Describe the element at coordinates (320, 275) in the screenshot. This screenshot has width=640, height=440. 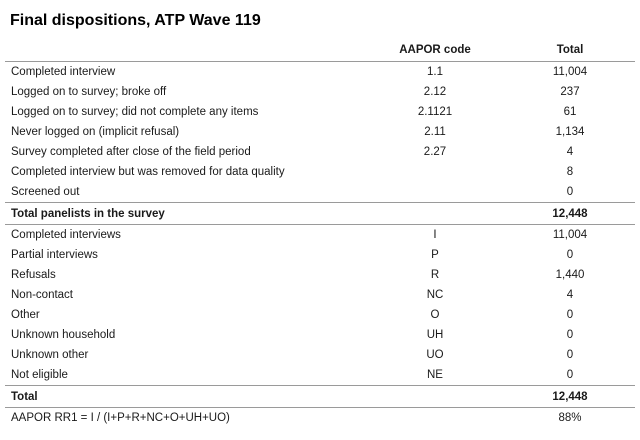
I see `table-row: Refusals R 1,440` at that location.